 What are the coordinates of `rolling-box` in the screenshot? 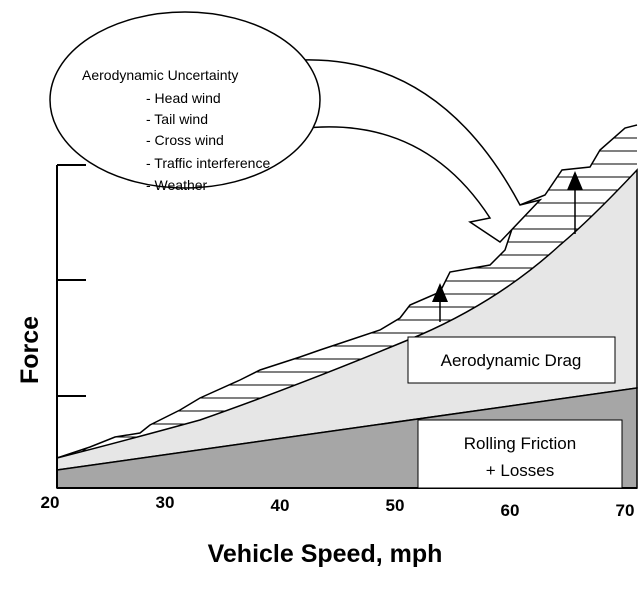 It's located at (520, 454).